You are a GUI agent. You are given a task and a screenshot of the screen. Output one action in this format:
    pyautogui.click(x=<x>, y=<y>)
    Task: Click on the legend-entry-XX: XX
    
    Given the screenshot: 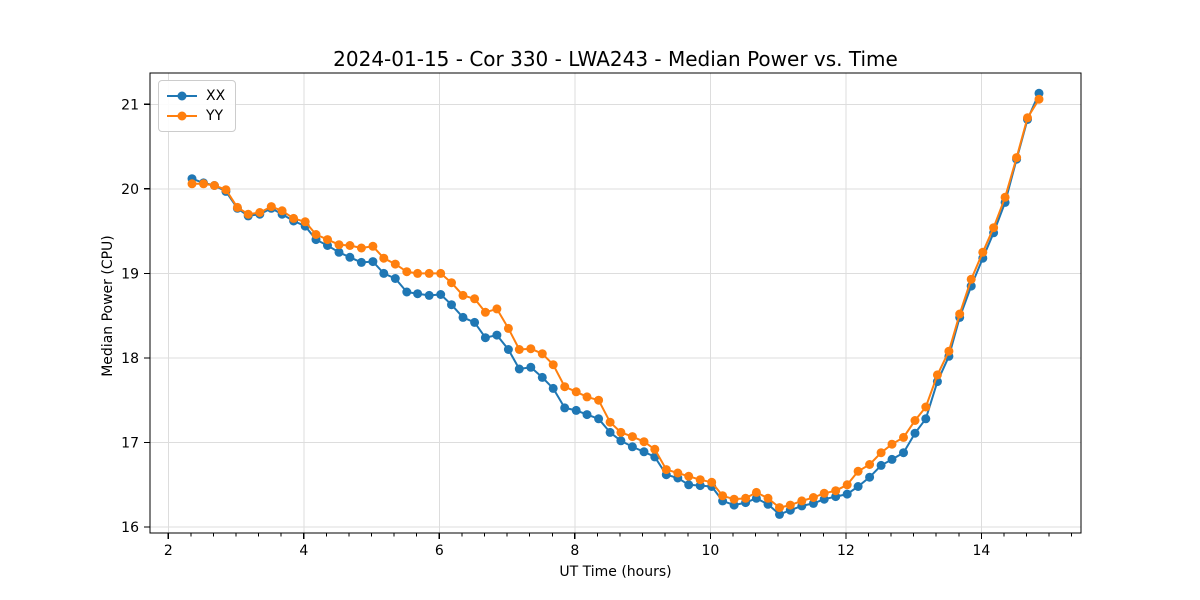 What is the action you would take?
    pyautogui.click(x=196, y=96)
    